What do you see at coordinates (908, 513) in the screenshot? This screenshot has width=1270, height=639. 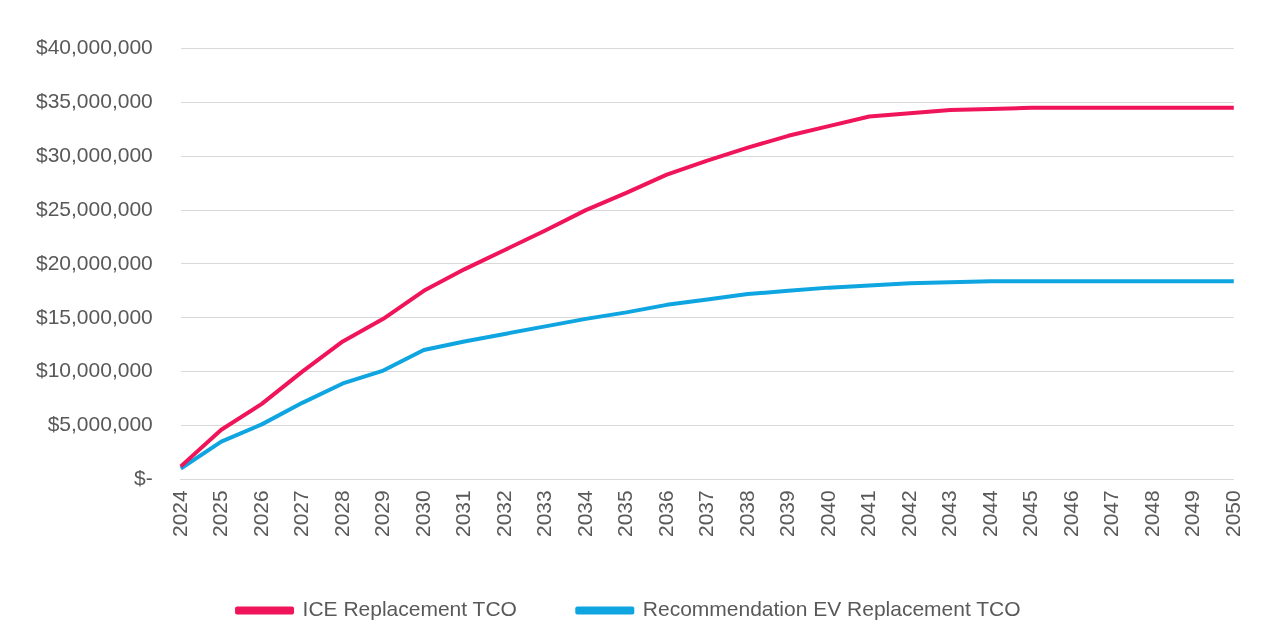 I see `x-tick-label: 2042` at bounding box center [908, 513].